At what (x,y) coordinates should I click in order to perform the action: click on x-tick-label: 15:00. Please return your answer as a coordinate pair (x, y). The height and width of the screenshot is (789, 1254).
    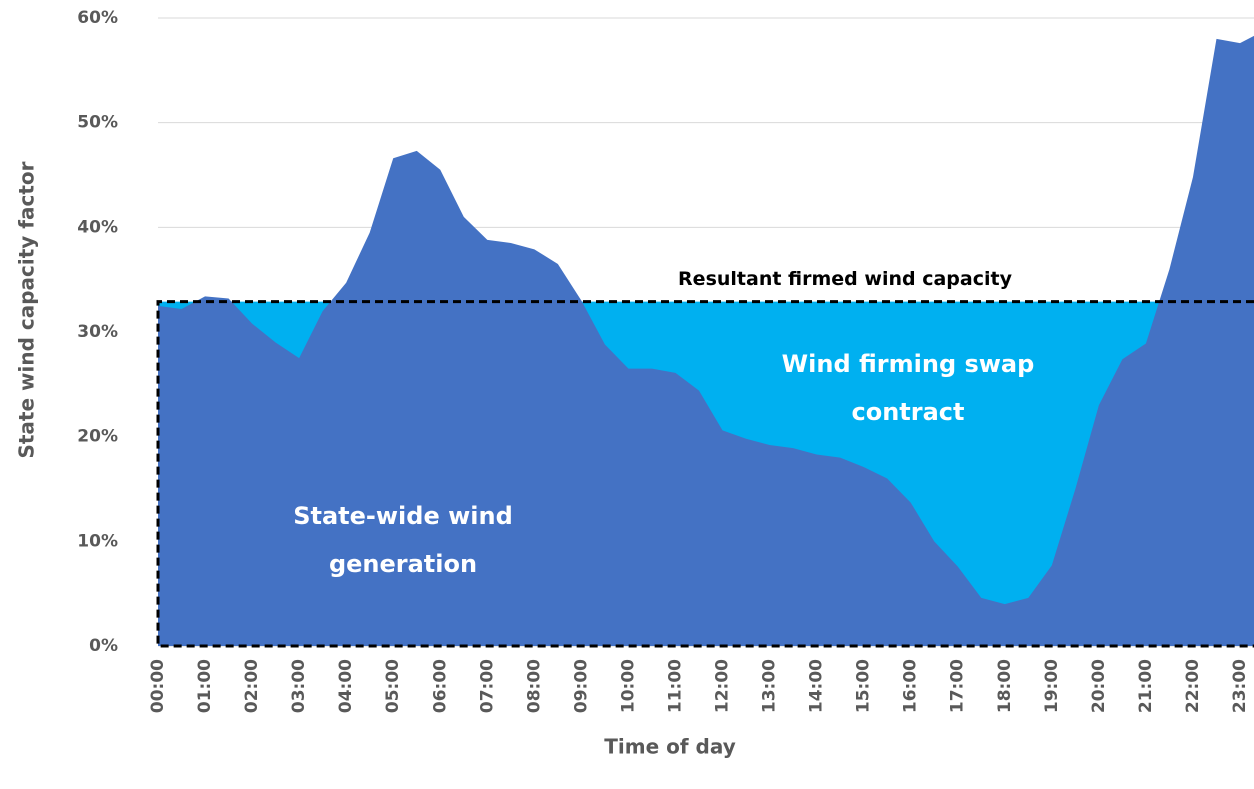
    Looking at the image, I should click on (864, 686).